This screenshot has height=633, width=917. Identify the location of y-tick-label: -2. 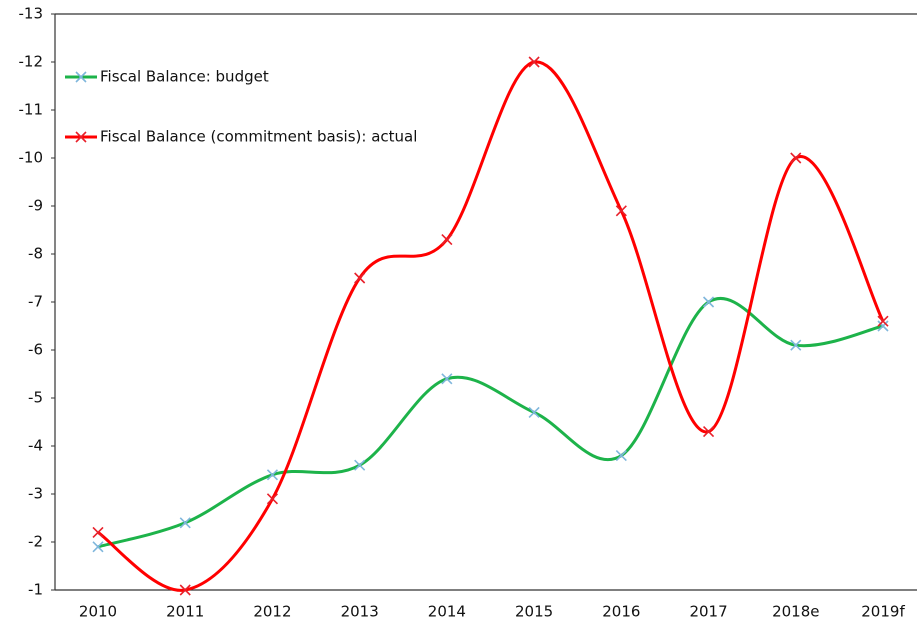
(35, 542).